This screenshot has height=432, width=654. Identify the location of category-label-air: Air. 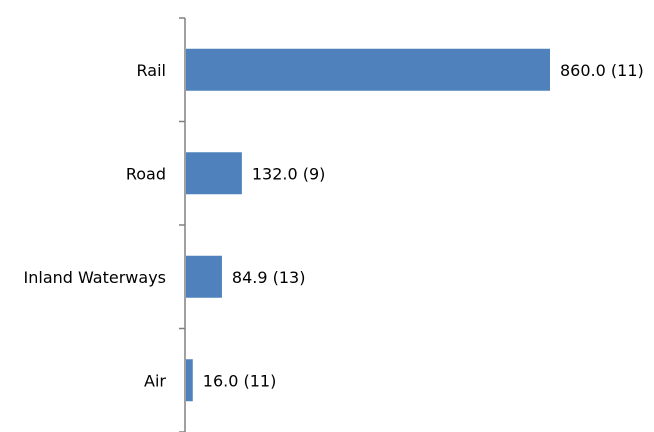
(155, 380).